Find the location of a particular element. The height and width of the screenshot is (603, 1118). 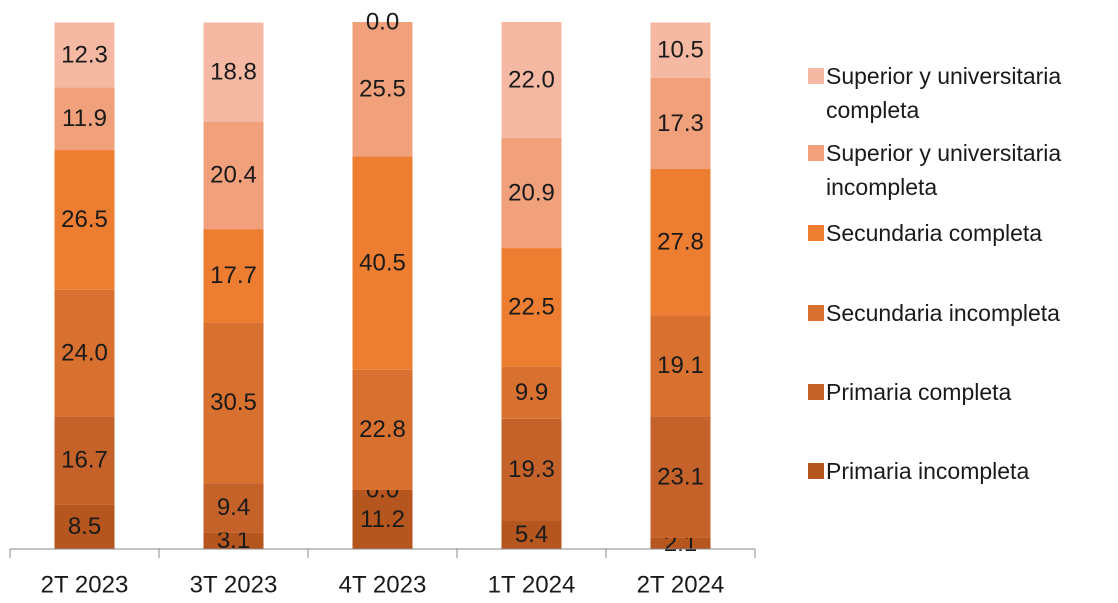

legend-label: Primaria completa is located at coordinates (919, 392).